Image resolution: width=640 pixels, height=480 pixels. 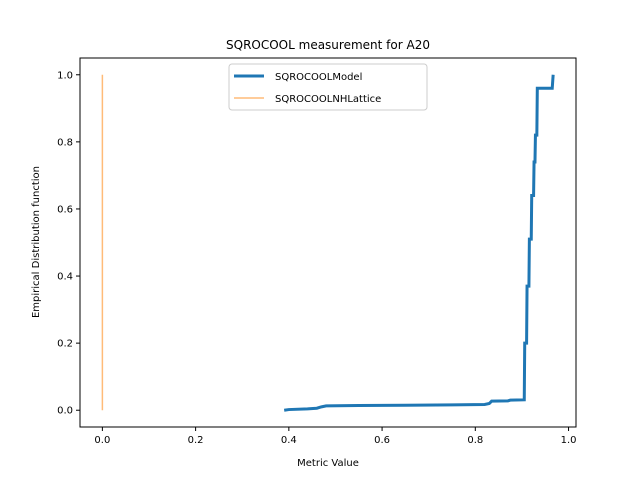 What do you see at coordinates (36, 242) in the screenshot?
I see `y-axis-label: Empirical Distribution function` at bounding box center [36, 242].